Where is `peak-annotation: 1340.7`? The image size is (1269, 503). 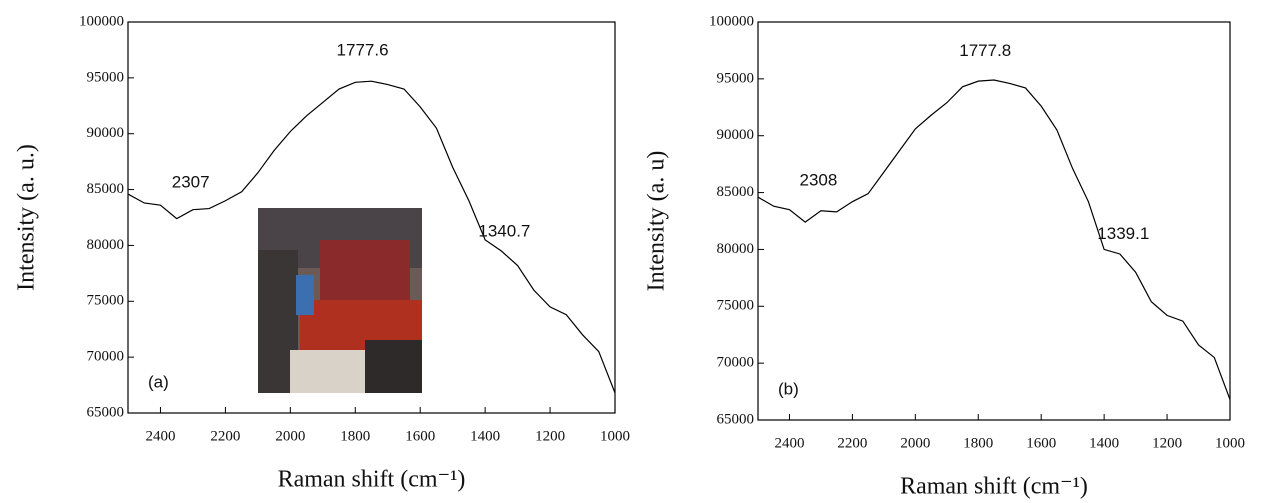 peak-annotation: 1340.7 is located at coordinates (504, 231).